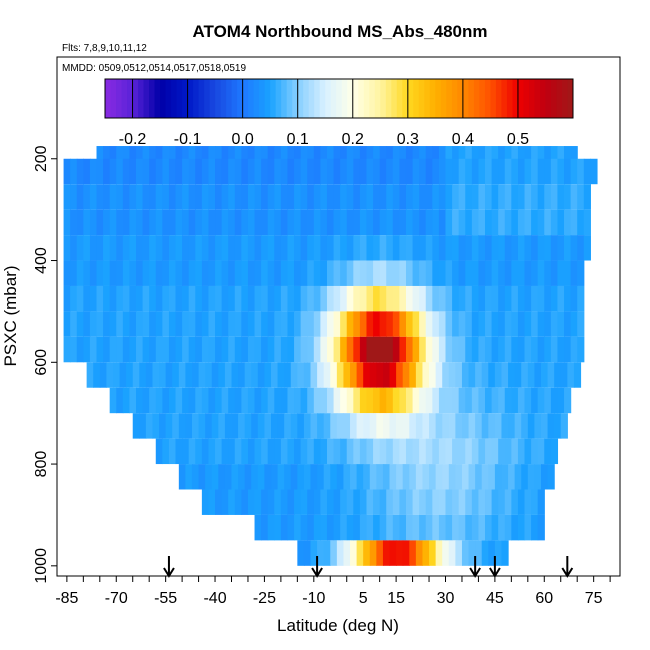 This screenshot has width=650, height=650. I want to click on y-axis-label: PSXC (mbar), so click(10, 315).